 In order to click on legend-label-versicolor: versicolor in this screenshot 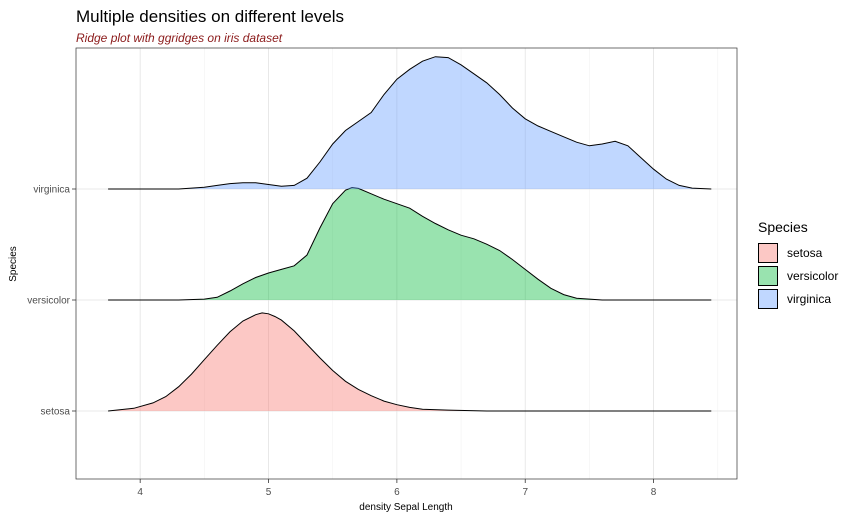, I will do `click(813, 275)`.